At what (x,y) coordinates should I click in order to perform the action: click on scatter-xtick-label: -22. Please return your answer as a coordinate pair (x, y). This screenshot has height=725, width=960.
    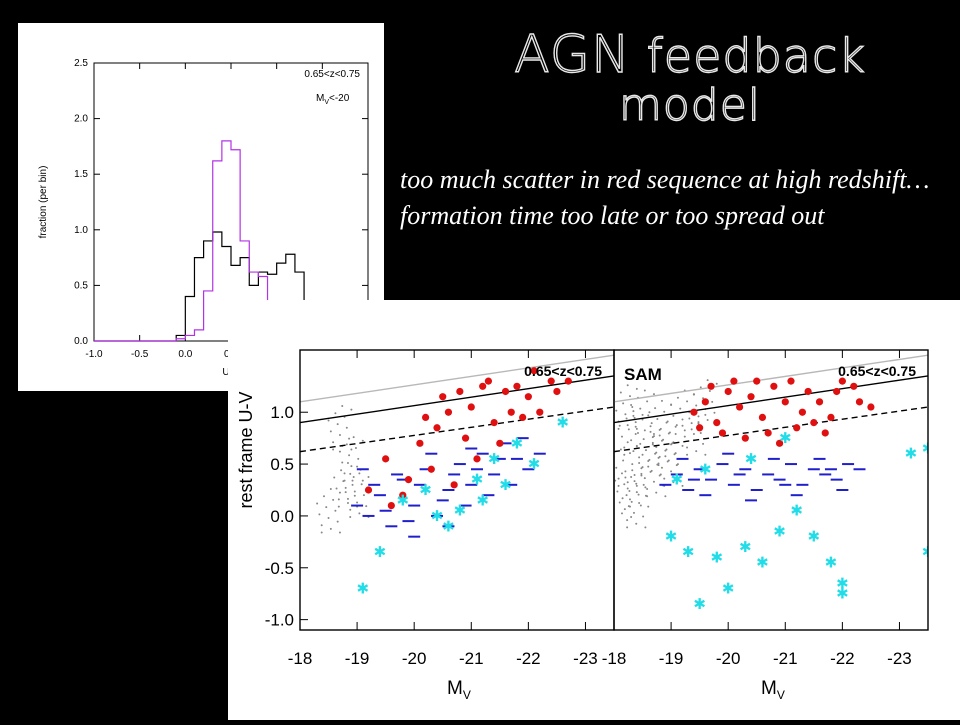
    Looking at the image, I should click on (842, 658).